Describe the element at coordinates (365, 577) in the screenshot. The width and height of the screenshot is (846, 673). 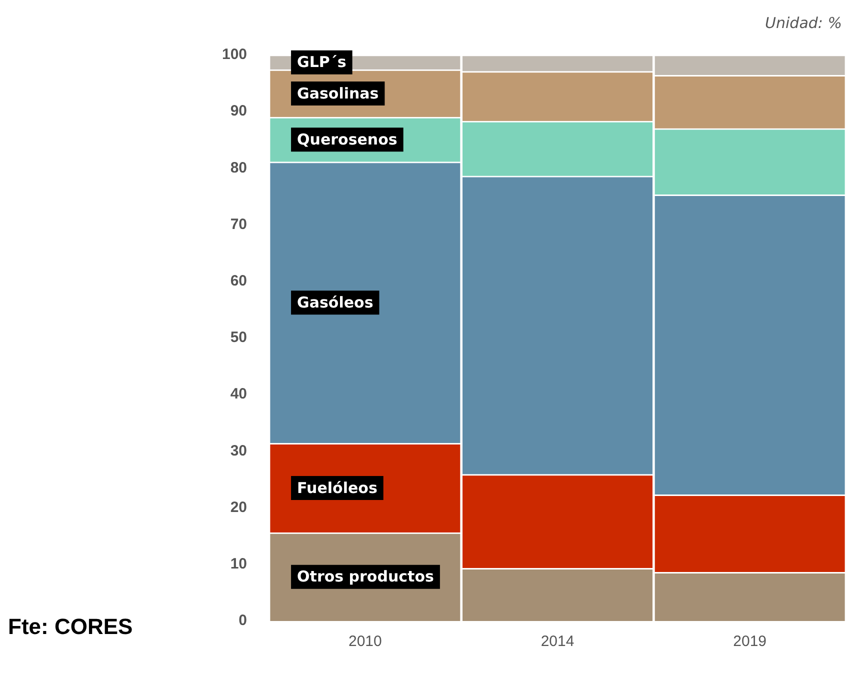
I see `series-label: Otros productos` at that location.